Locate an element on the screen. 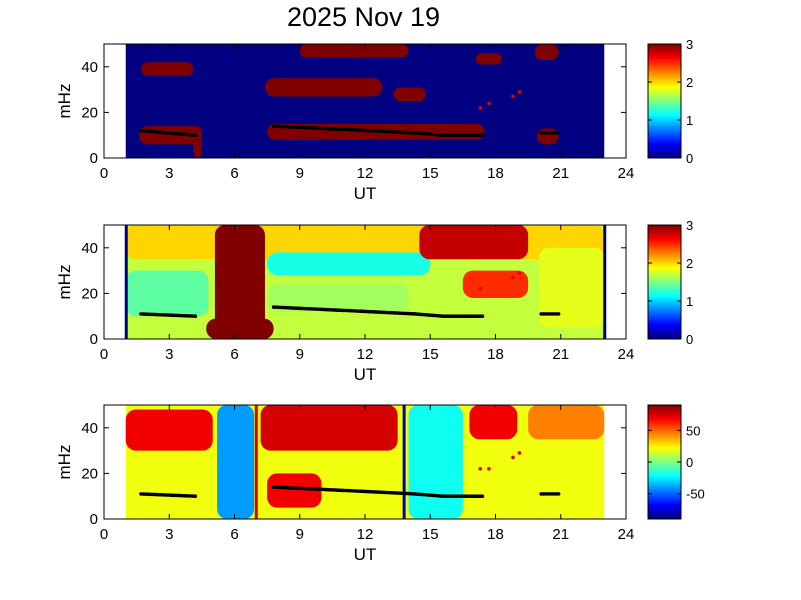 The width and height of the screenshot is (801, 600). colorbar-tick-label: 3 is located at coordinates (689, 225).